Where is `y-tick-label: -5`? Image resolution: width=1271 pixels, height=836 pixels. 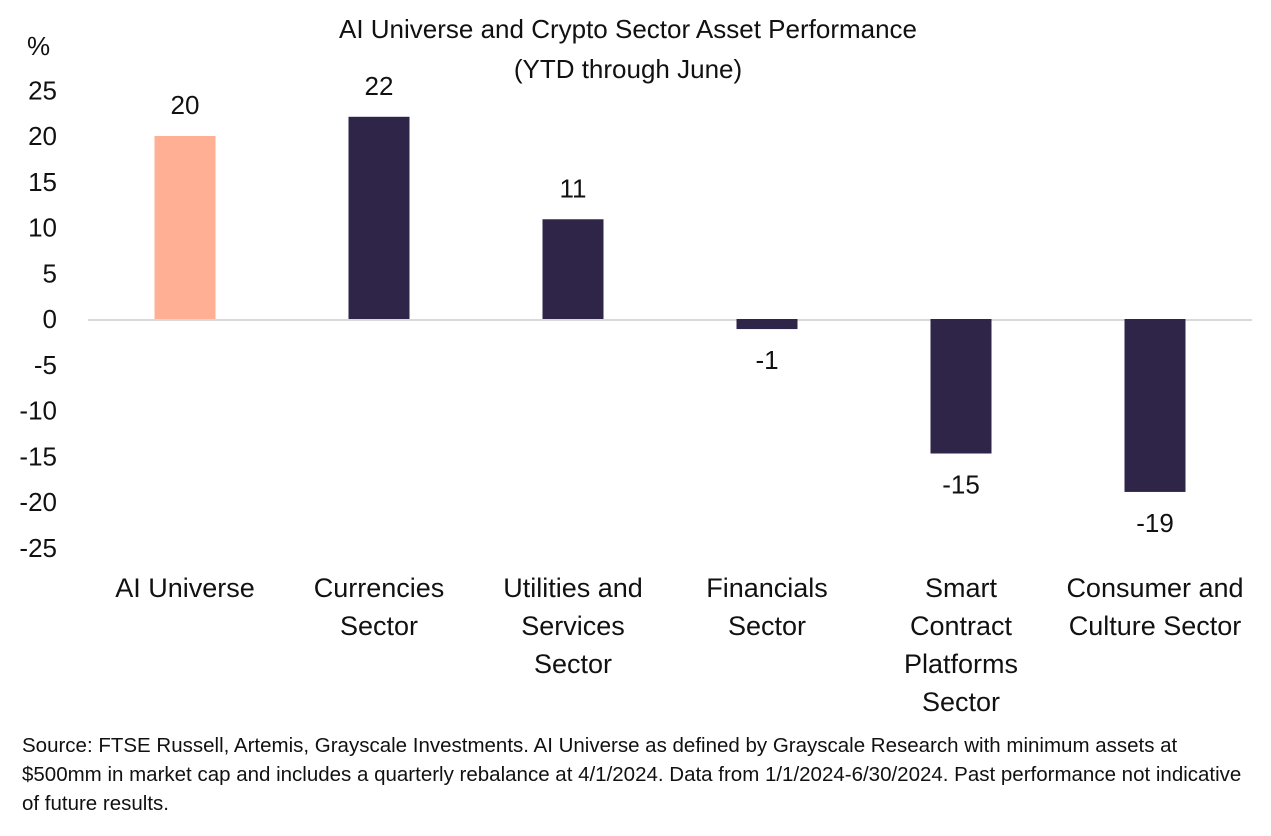
y-tick-label: -5 is located at coordinates (45, 365).